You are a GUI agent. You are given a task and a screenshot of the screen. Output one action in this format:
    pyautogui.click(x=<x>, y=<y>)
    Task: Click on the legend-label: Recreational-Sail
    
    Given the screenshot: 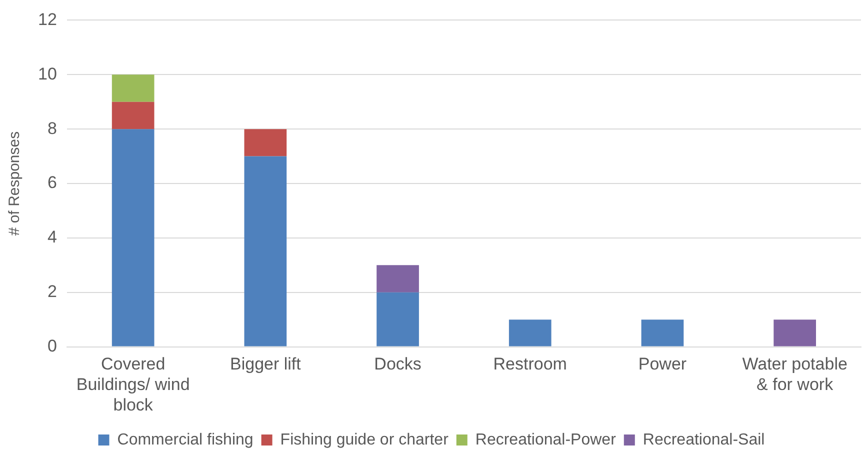 What is the action you would take?
    pyautogui.click(x=703, y=439)
    